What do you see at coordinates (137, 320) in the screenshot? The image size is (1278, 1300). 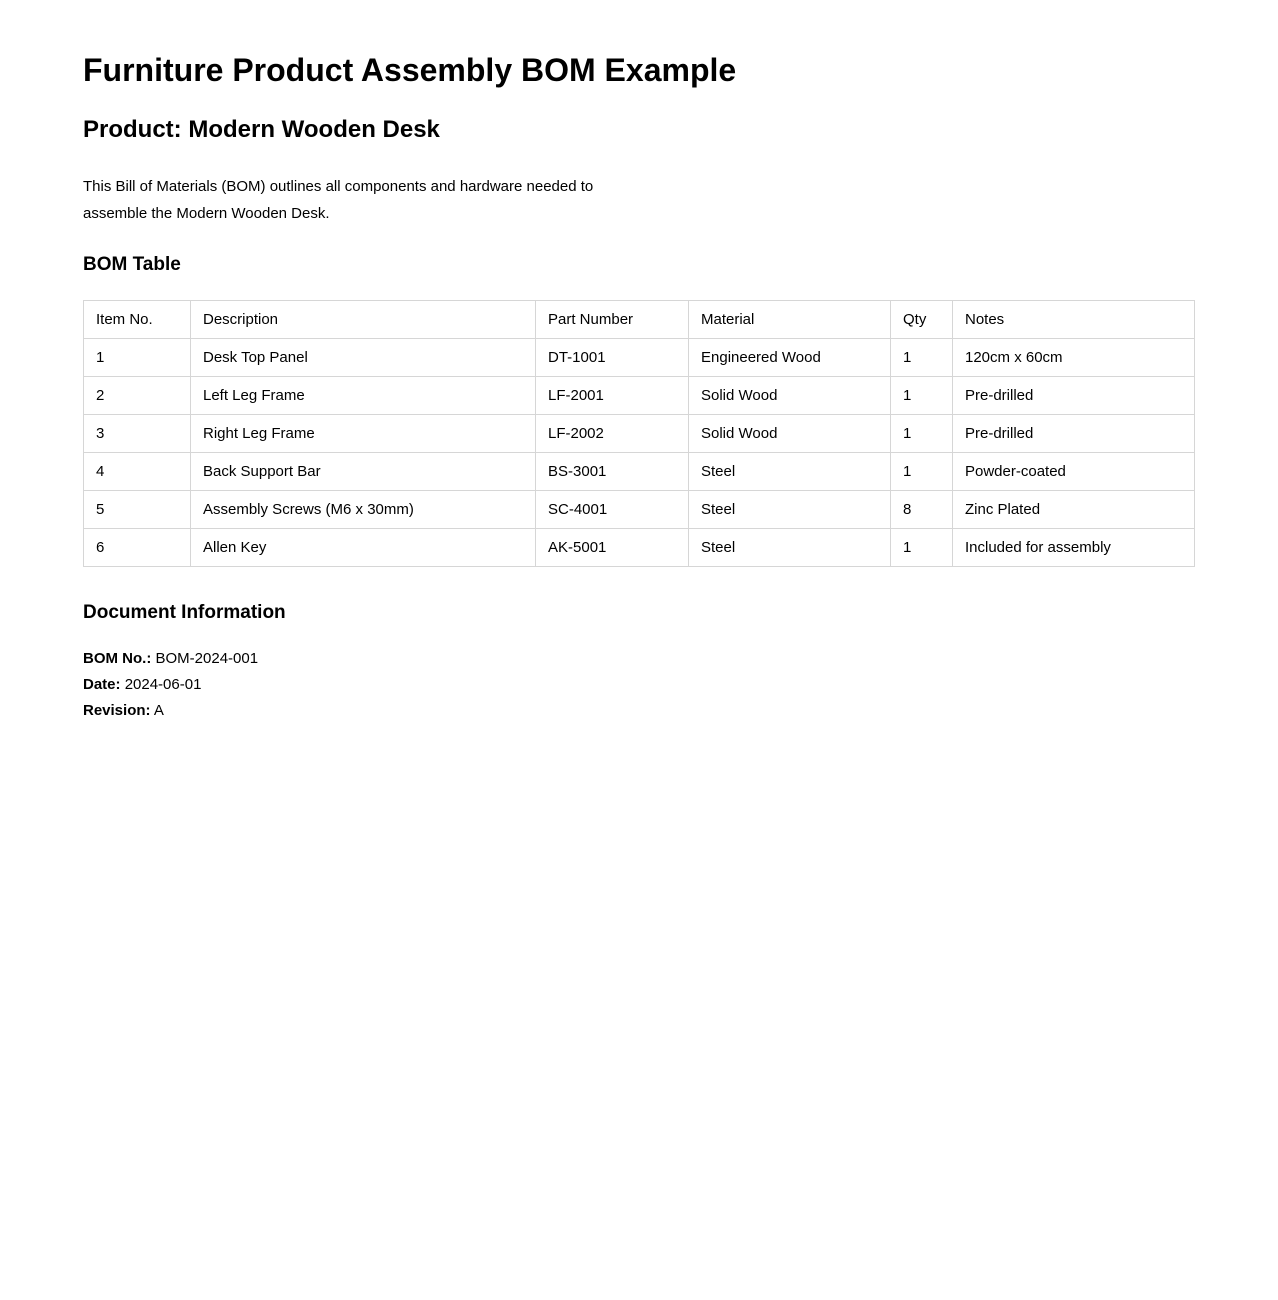 I see `column-header-item-no: Item No.` at bounding box center [137, 320].